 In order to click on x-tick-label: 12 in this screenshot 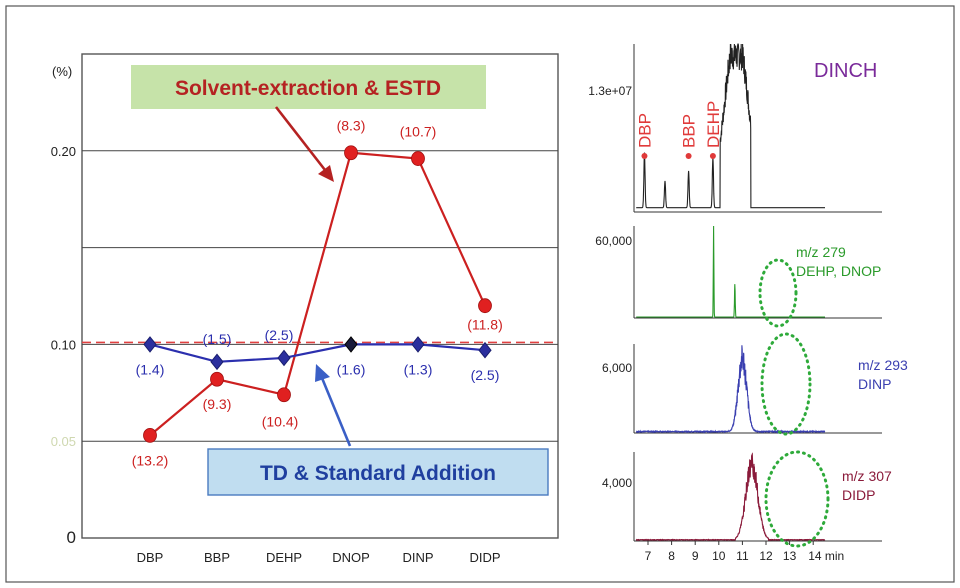, I will do `click(766, 556)`.